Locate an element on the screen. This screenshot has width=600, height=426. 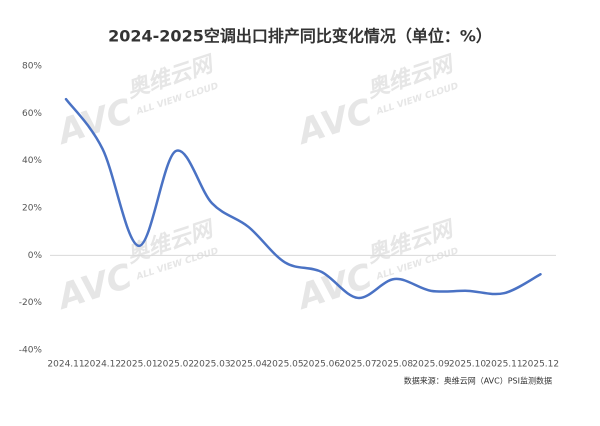
y-tick-label: 40% is located at coordinates (32, 161).